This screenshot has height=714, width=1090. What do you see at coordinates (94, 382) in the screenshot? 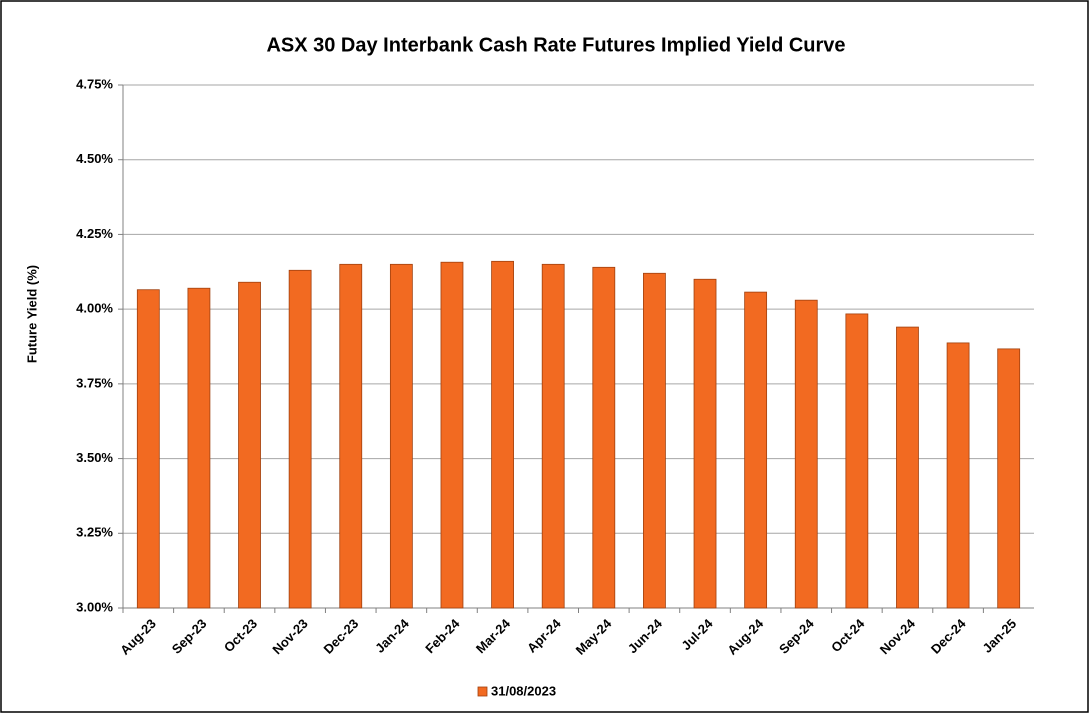
I see `y-tick-label: 3.75%` at bounding box center [94, 382].